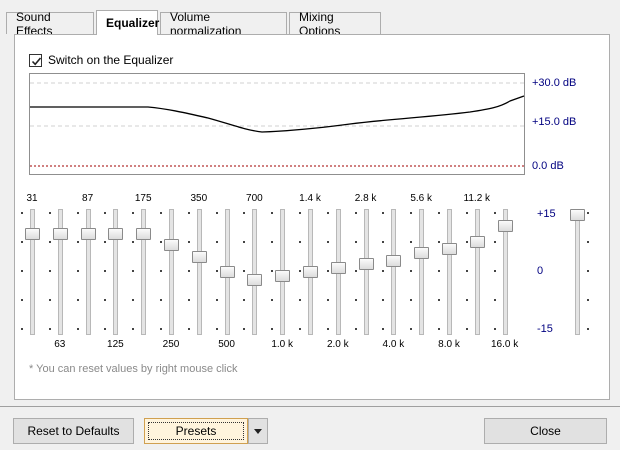 The width and height of the screenshot is (620, 450). What do you see at coordinates (223, 24) in the screenshot?
I see `tab-volume-normalization: Volume normalization` at bounding box center [223, 24].